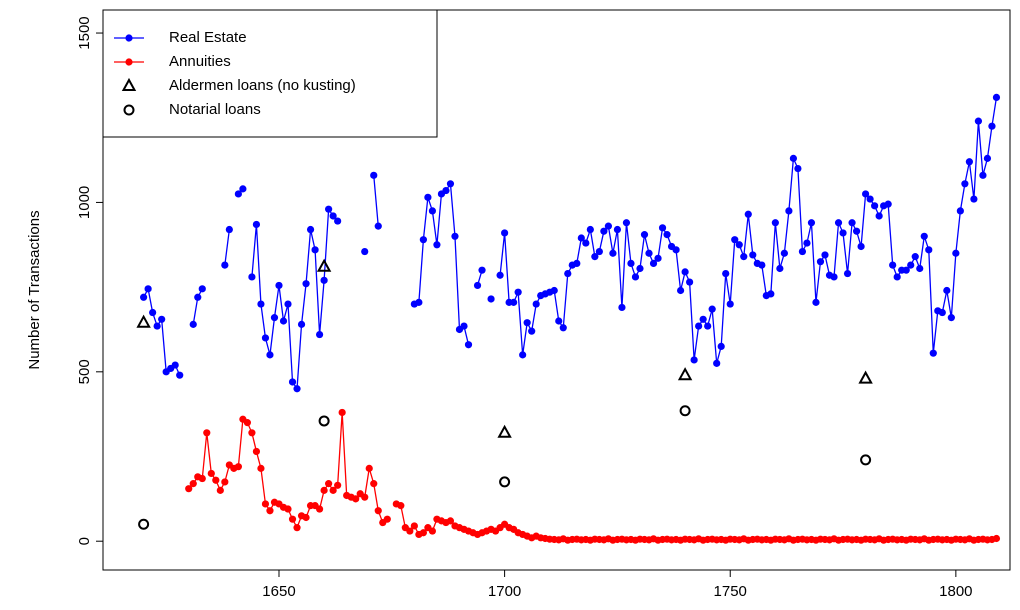 Image resolution: width=1020 pixels, height=610 pixels. What do you see at coordinates (34, 289) in the screenshot?
I see `y-axis-label: Number of Transactions` at bounding box center [34, 289].